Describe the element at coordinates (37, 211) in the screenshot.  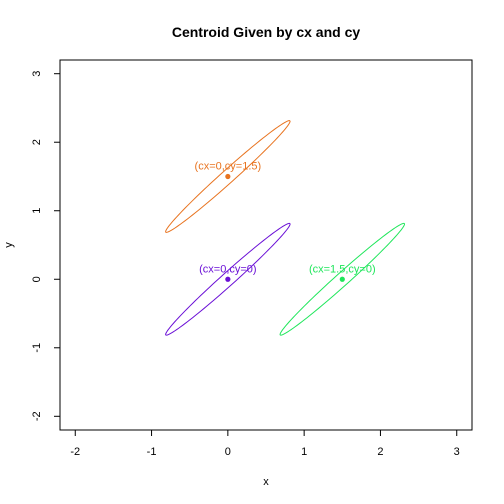
I see `y-tick-label: 1` at that location.